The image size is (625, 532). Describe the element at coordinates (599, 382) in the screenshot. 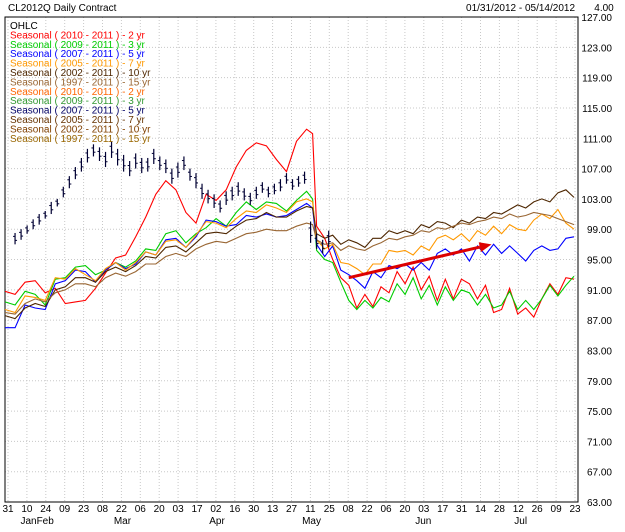

I see `y-tick-label: 79.00` at that location.